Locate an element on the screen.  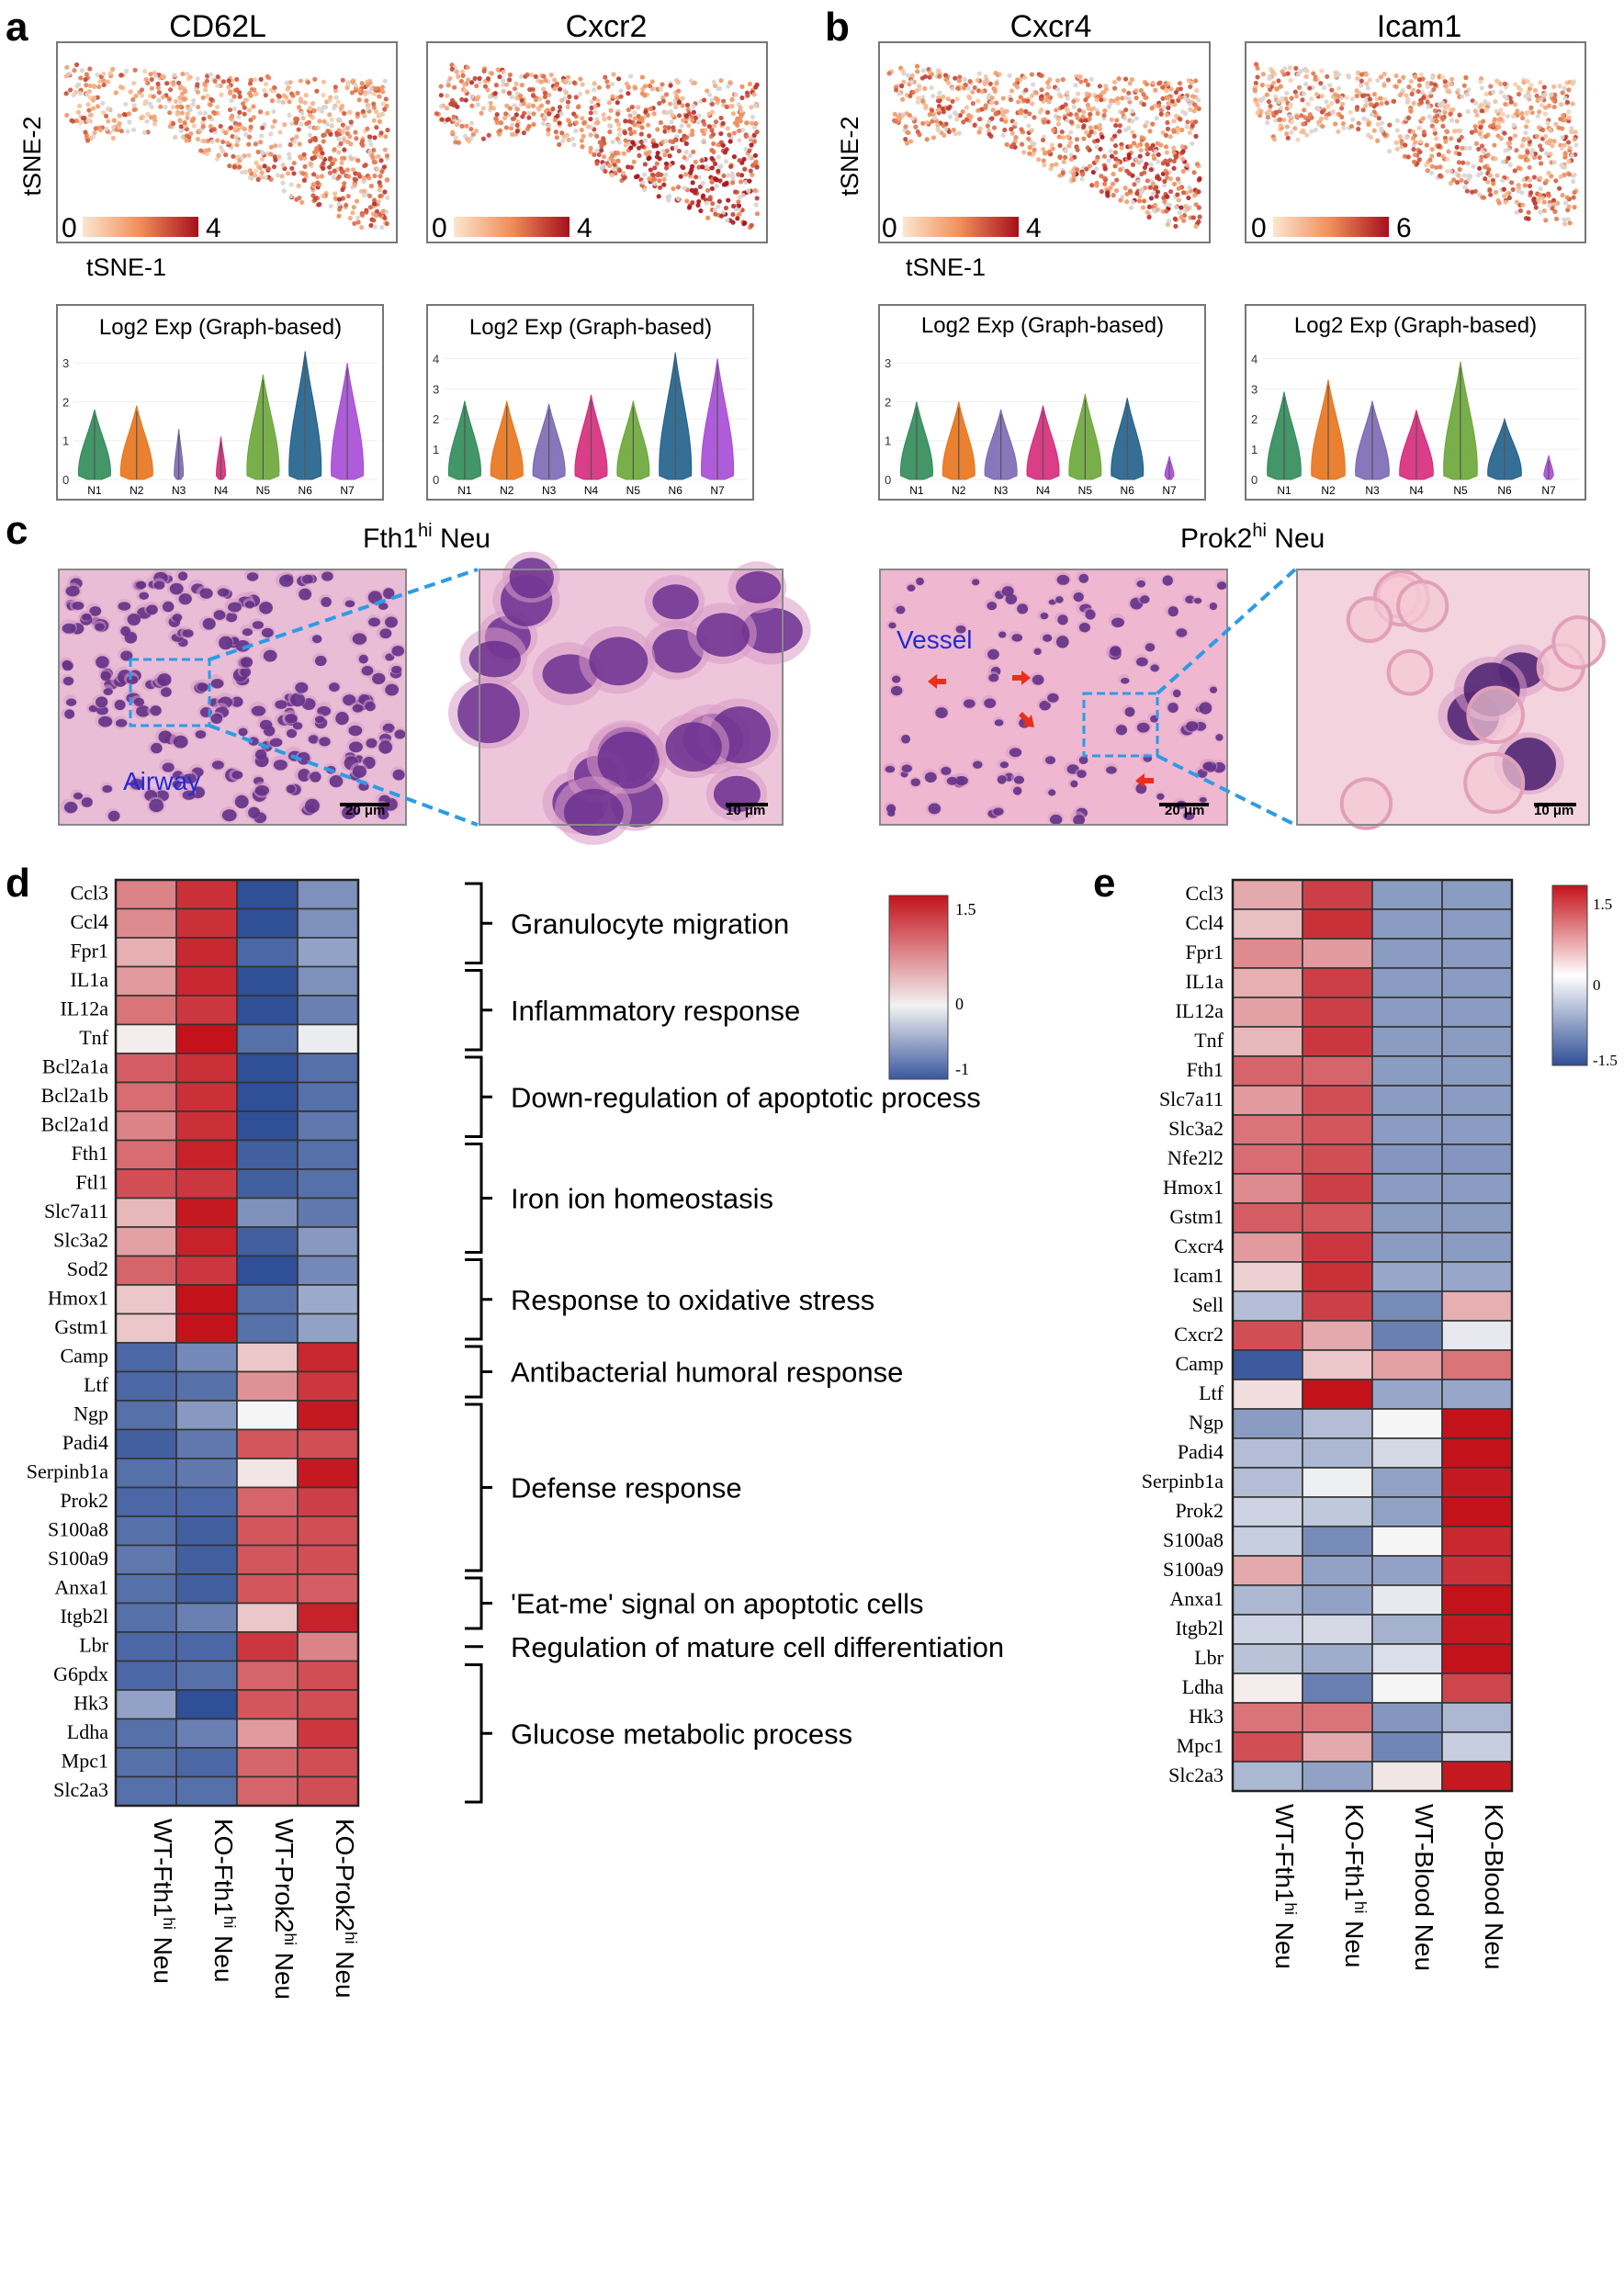
gene-label: Ccl4 is located at coordinates (89, 921).